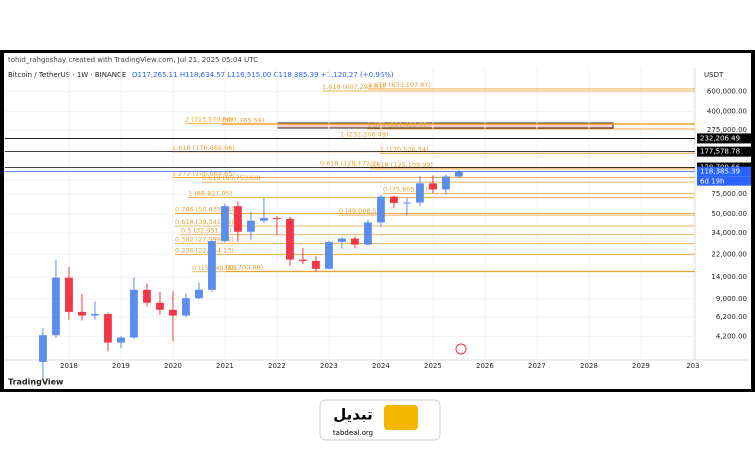 This screenshot has width=755, height=449. What do you see at coordinates (204, 222) in the screenshot?
I see `level-label: 0.618 (39,341.26)` at bounding box center [204, 222].